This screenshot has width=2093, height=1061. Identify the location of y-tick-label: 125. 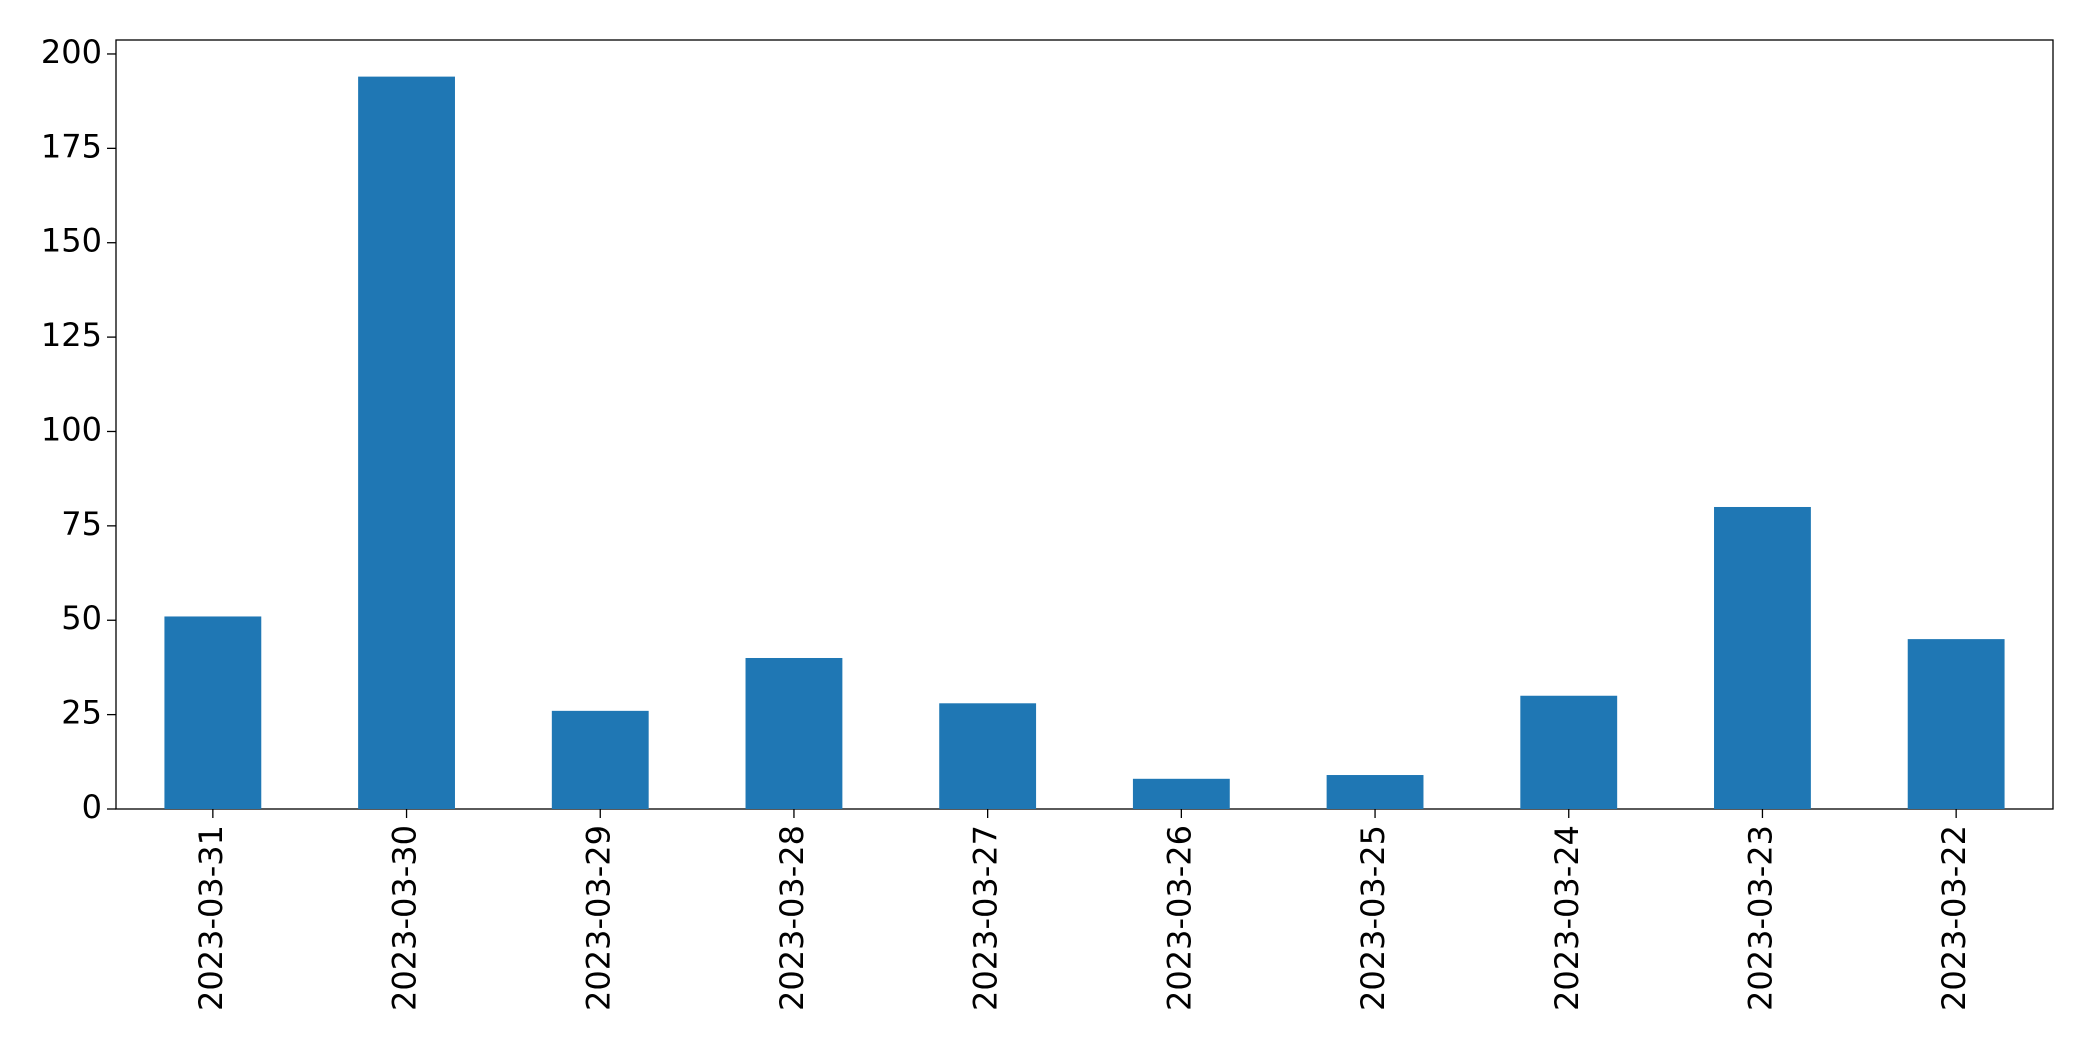
(71, 335).